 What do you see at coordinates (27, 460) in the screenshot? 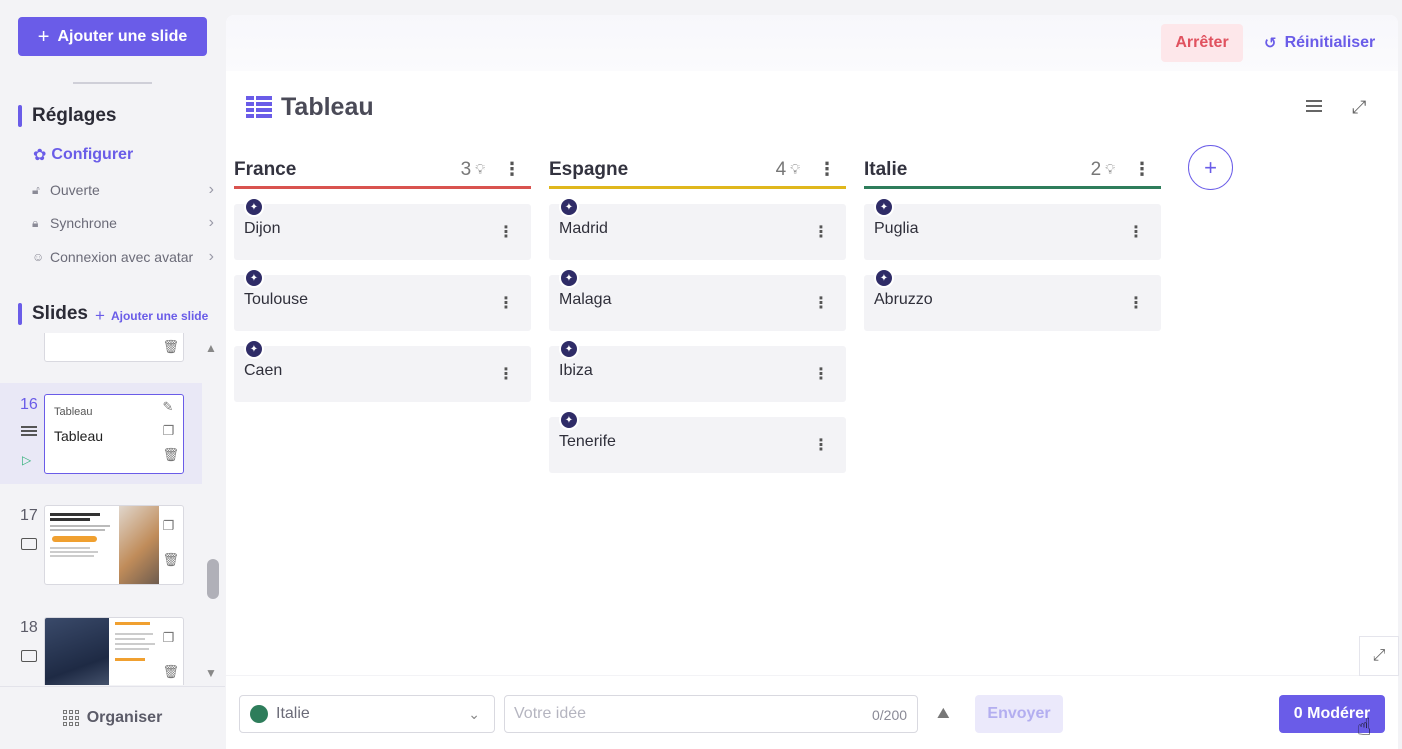
I see `play-icon: ▷` at bounding box center [27, 460].